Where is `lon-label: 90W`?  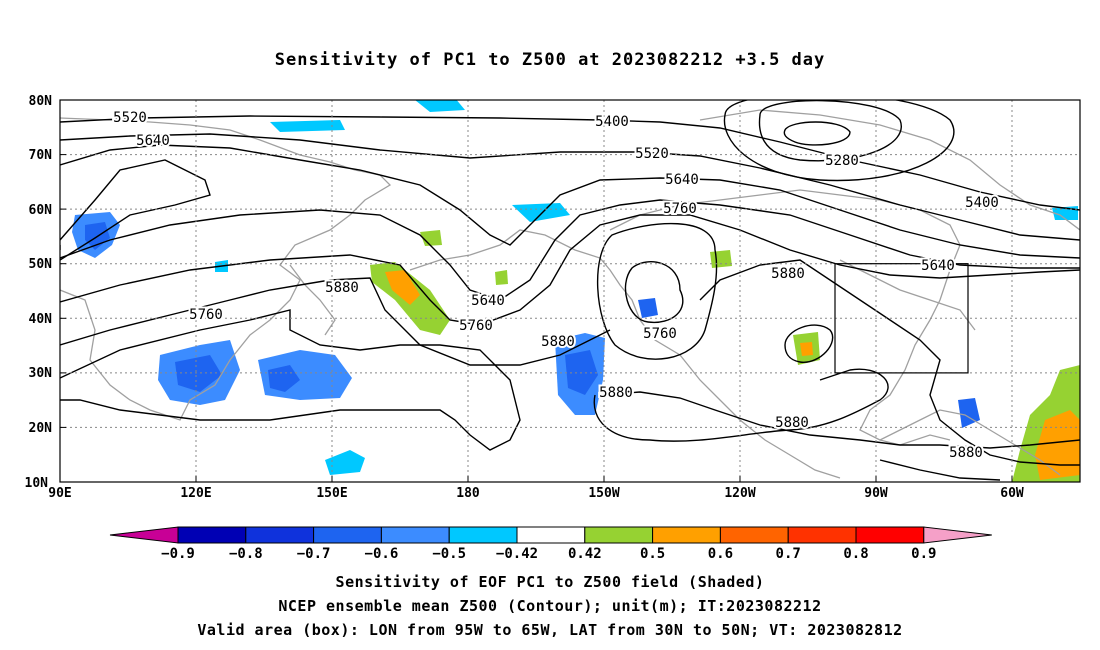 lon-label: 90W is located at coordinates (876, 493).